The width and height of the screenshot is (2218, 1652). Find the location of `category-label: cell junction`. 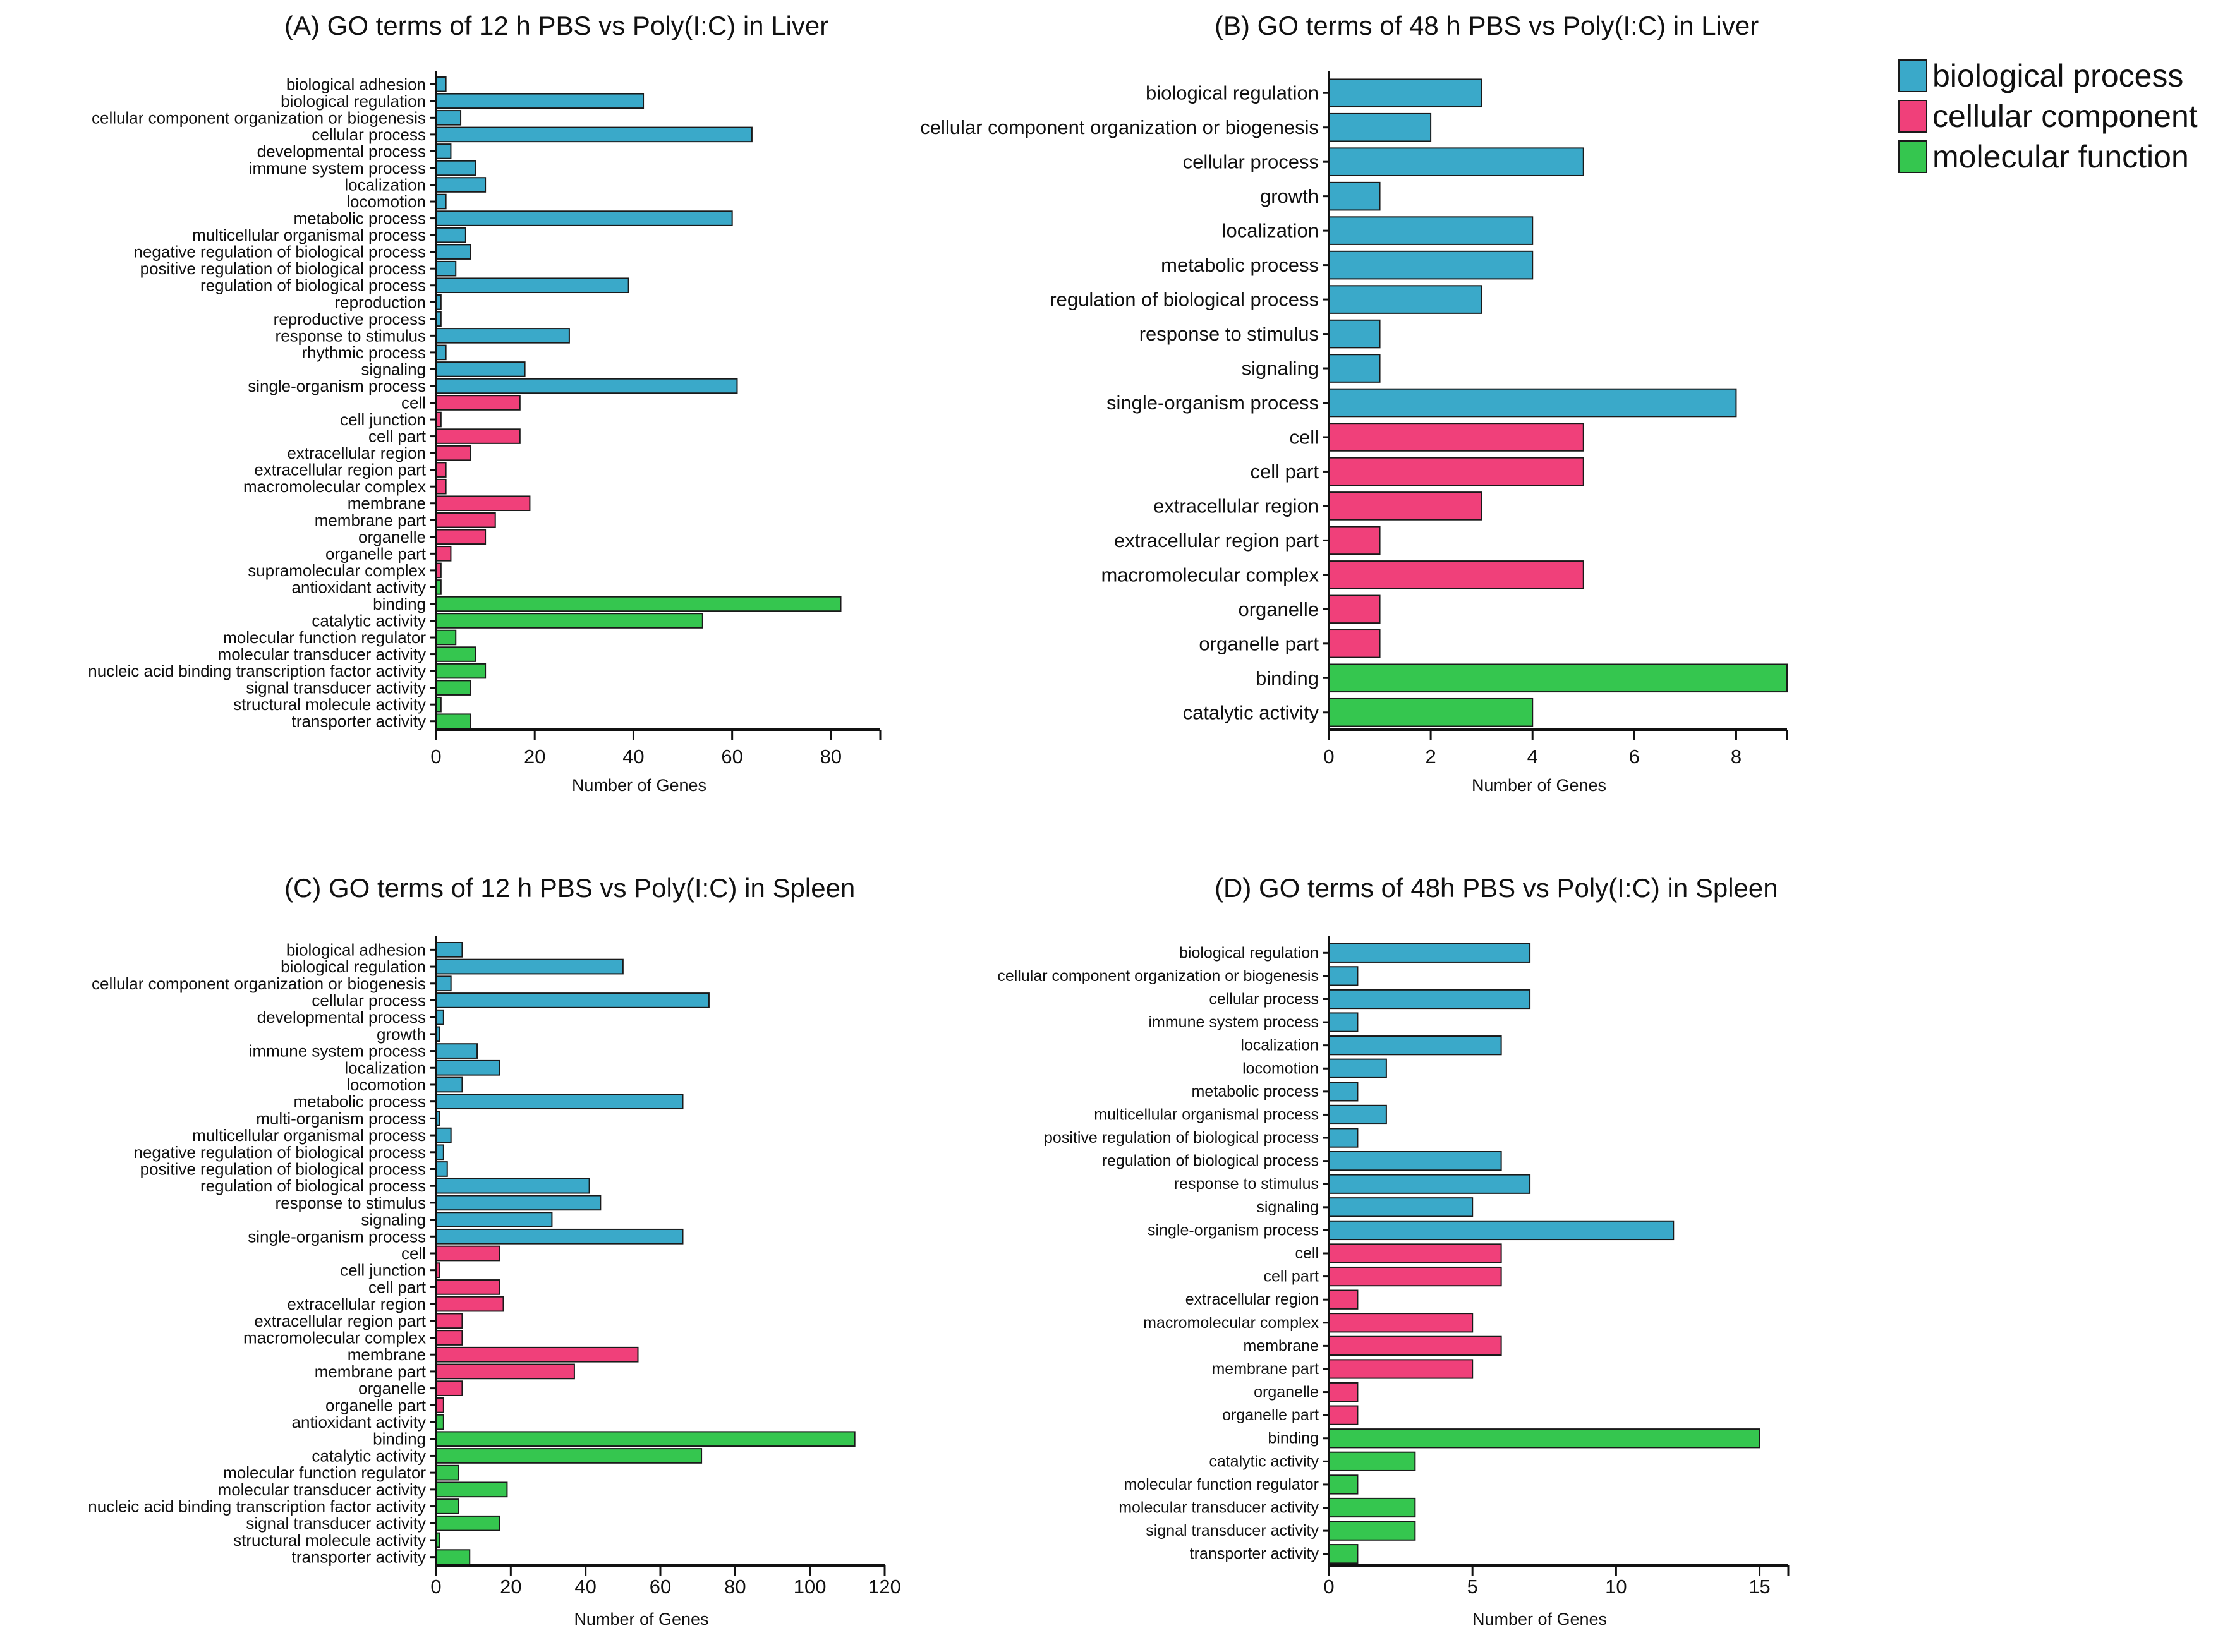

category-label: cell junction is located at coordinates (383, 1270).